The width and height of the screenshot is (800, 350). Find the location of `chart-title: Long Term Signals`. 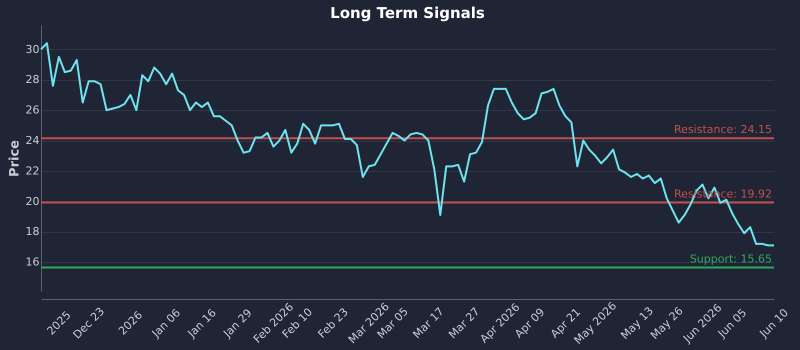

chart-title: Long Term Signals is located at coordinates (407, 13).